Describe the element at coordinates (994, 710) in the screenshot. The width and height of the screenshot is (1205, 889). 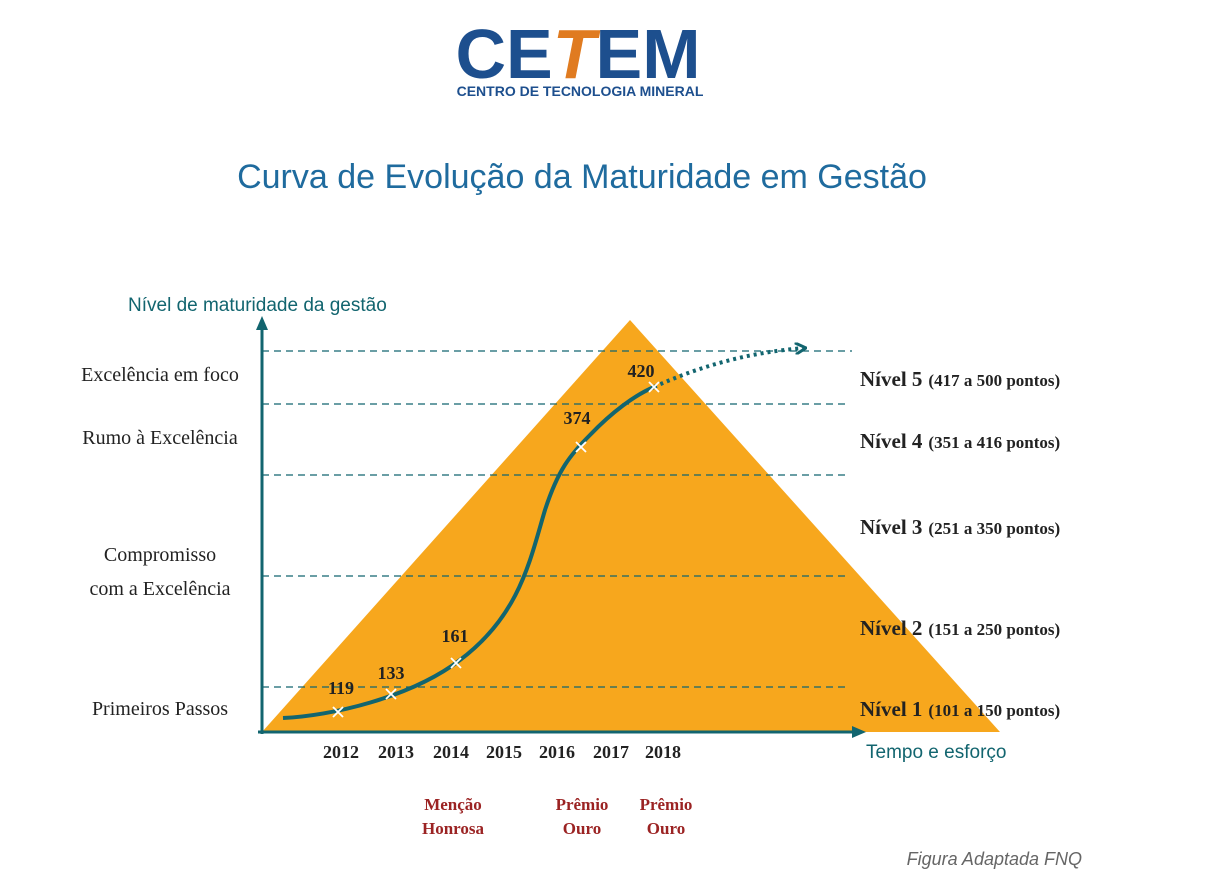
I see `level-range: (101 a 150 pontos)` at that location.